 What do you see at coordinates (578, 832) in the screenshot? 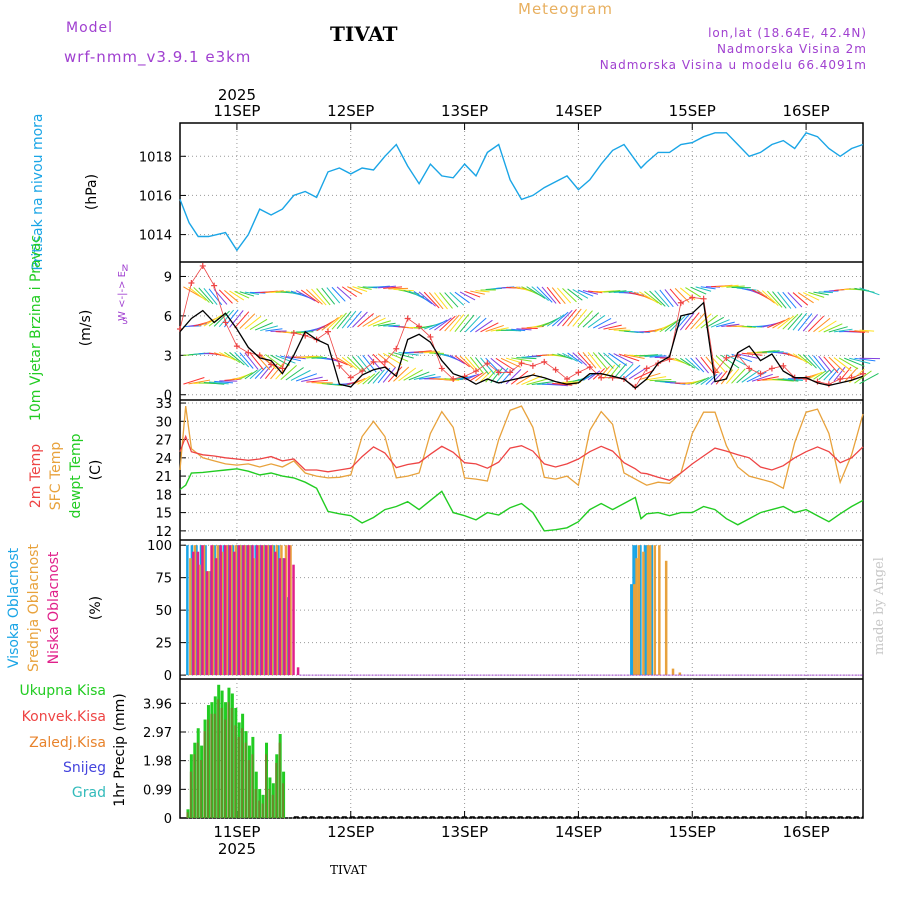
I see `day-label-bottom: 14SEP` at bounding box center [578, 832].